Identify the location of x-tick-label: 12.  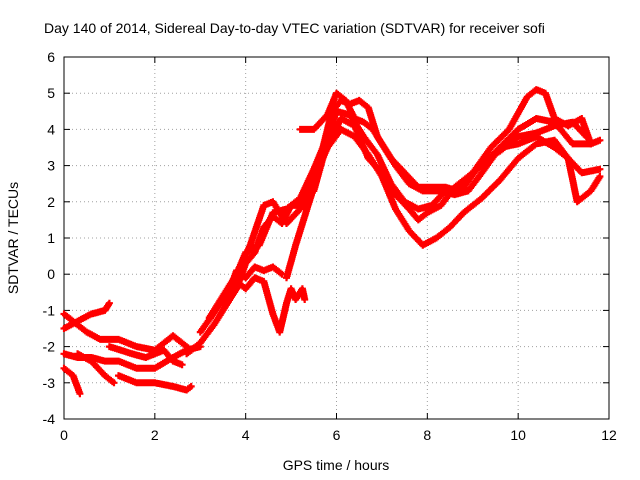
(609, 435).